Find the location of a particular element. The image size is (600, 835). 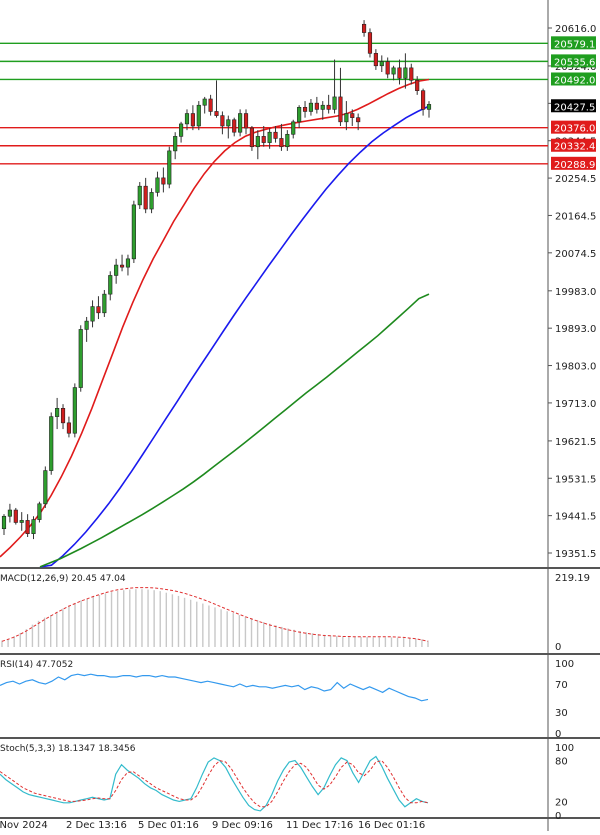

x-tick-label: 16 Dec 01:16 is located at coordinates (391, 825).